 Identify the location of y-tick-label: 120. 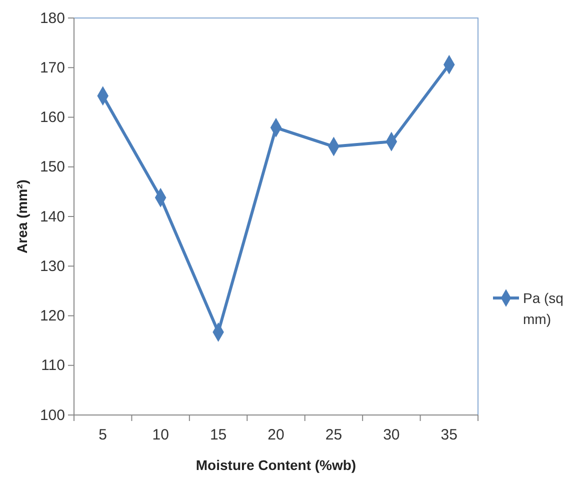
(52, 316).